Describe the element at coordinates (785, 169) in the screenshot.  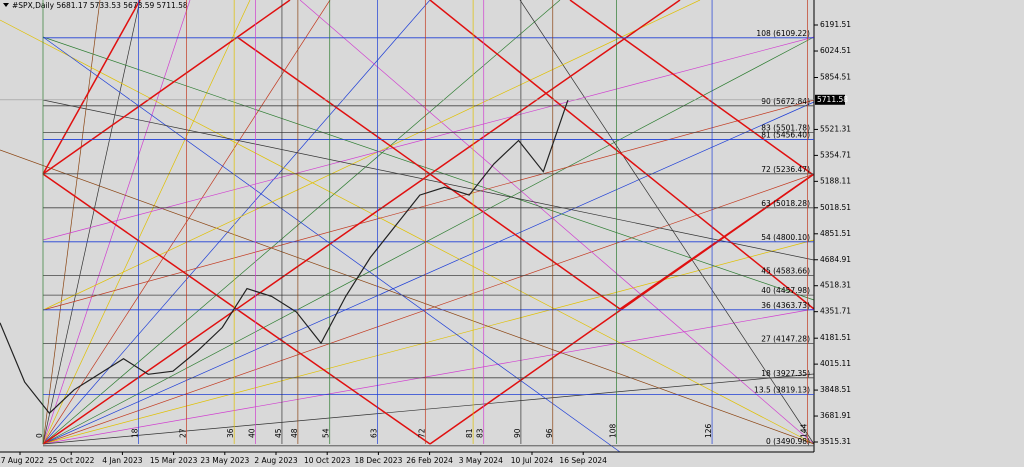
I see `level-label: 72 (5236.47)` at that location.